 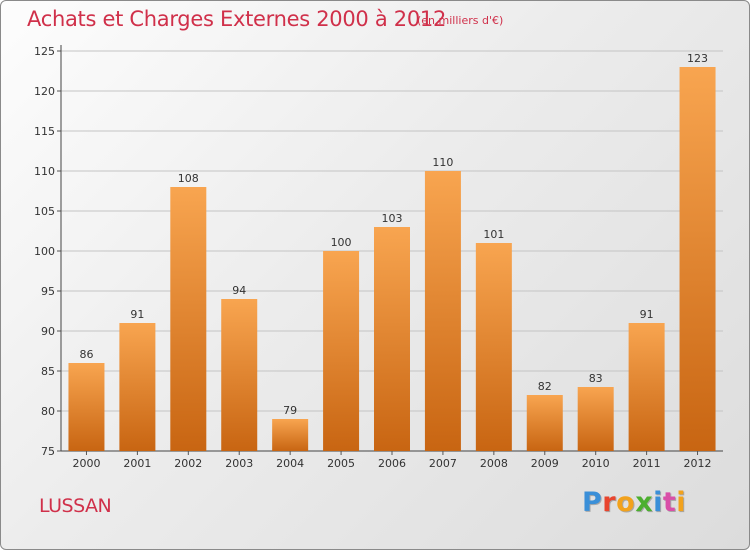 What do you see at coordinates (493, 234) in the screenshot?
I see `data-label: 101` at bounding box center [493, 234].